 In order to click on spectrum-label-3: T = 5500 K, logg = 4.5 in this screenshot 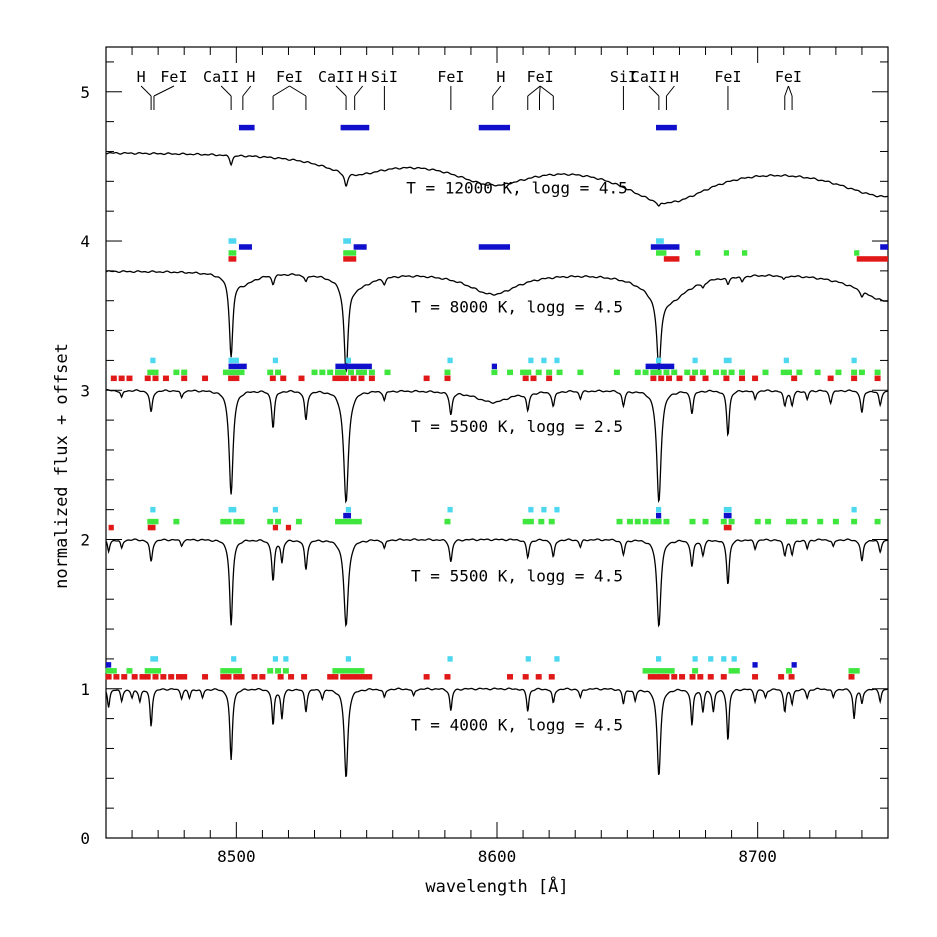, I will do `click(517, 575)`.